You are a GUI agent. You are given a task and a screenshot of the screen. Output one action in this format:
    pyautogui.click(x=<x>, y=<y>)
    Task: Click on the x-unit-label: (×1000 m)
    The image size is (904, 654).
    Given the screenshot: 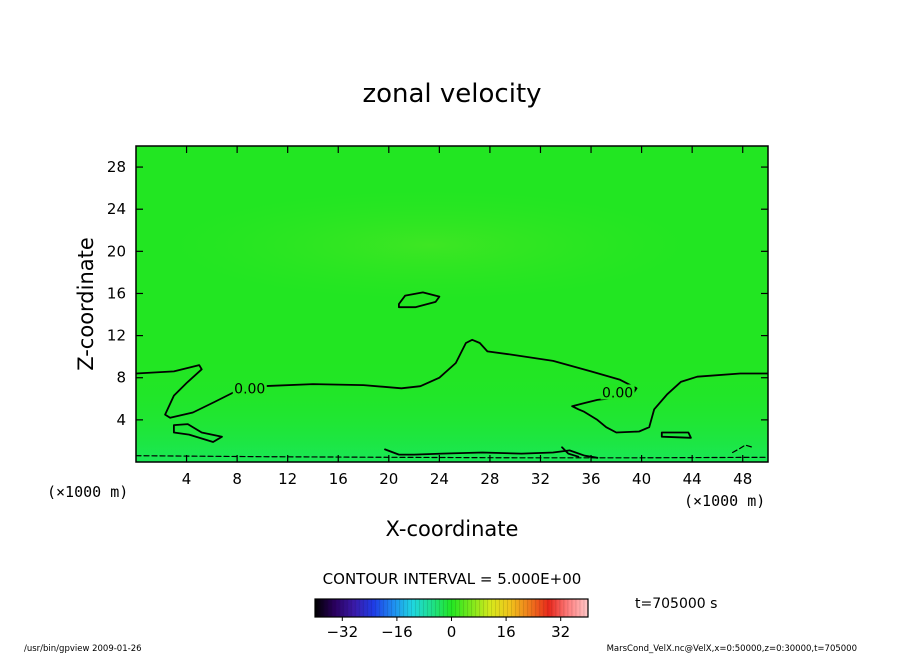 What is the action you would take?
    pyautogui.click(x=87, y=492)
    